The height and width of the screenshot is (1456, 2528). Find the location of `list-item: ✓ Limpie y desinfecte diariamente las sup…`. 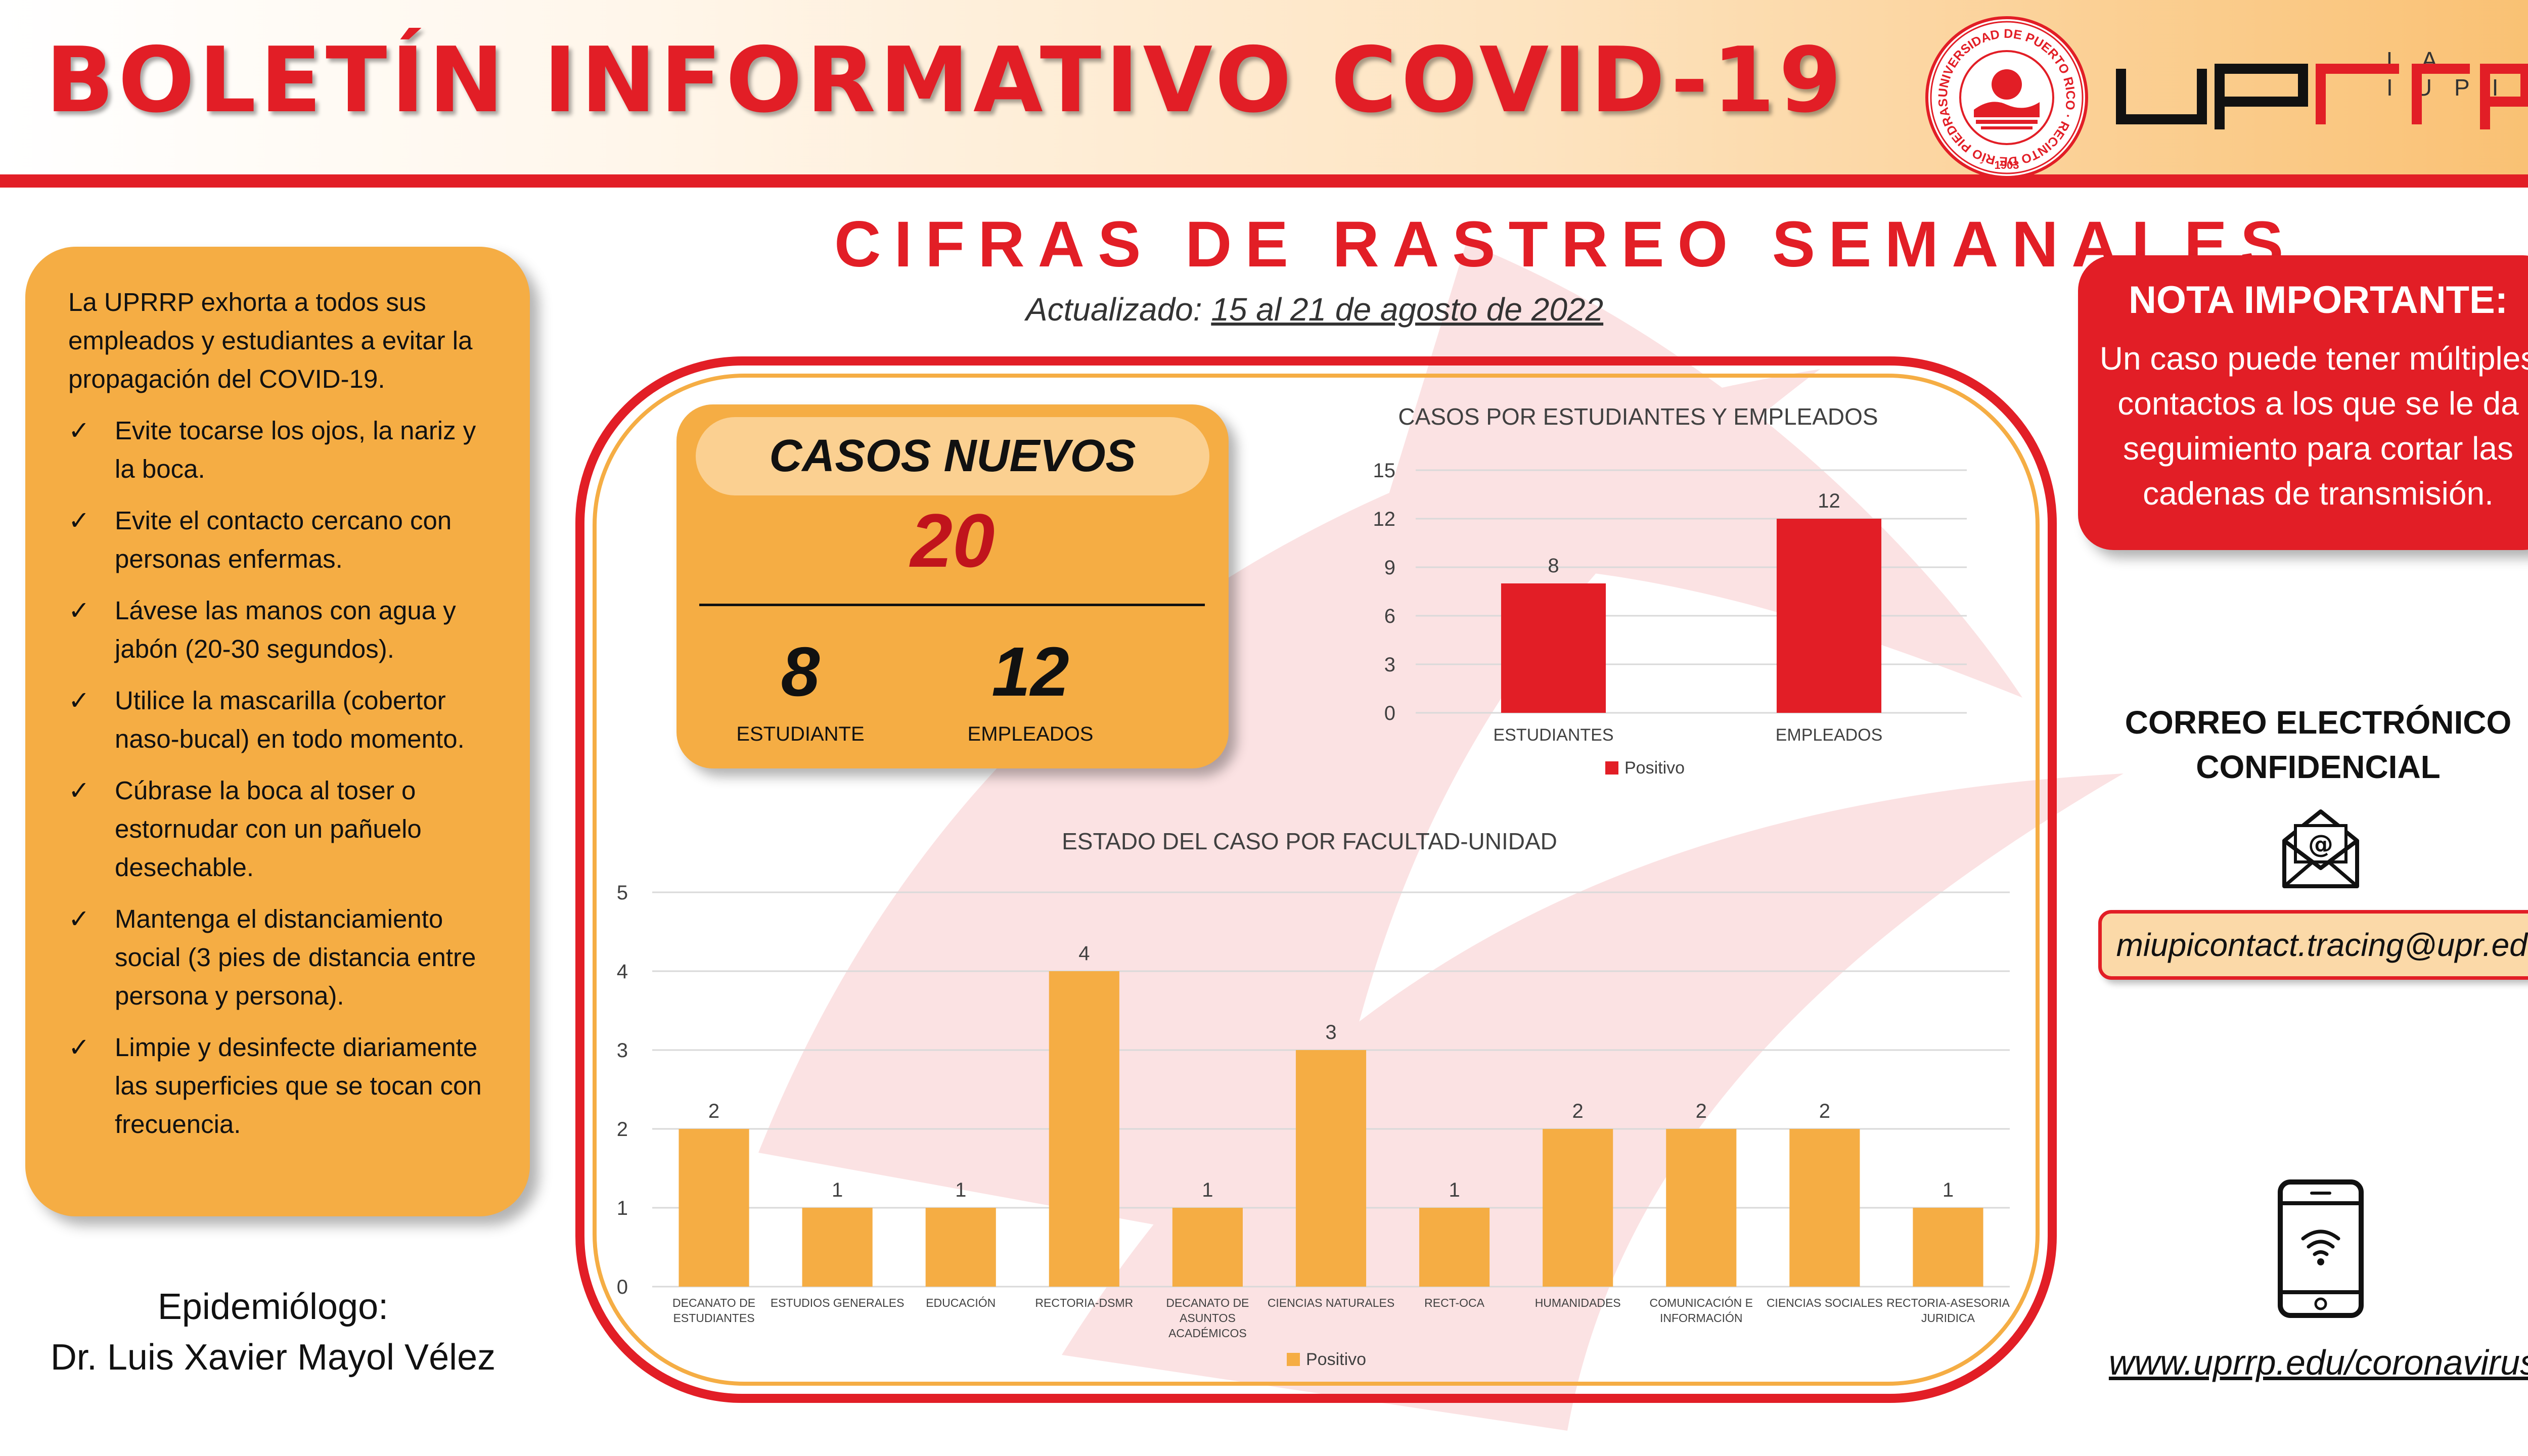

list-item: ✓ Limpie y desinfecte diariamente las sup… is located at coordinates (280, 1086).